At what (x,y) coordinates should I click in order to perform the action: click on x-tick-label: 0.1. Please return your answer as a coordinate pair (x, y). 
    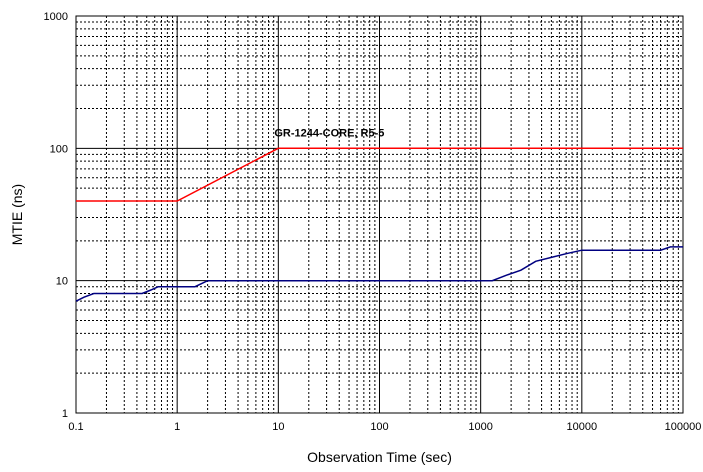
    Looking at the image, I should click on (75, 427).